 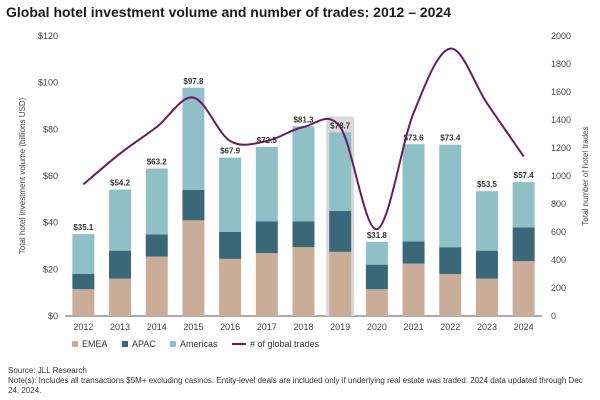 I want to click on x-tick-label-2018: 2018, so click(x=303, y=327).